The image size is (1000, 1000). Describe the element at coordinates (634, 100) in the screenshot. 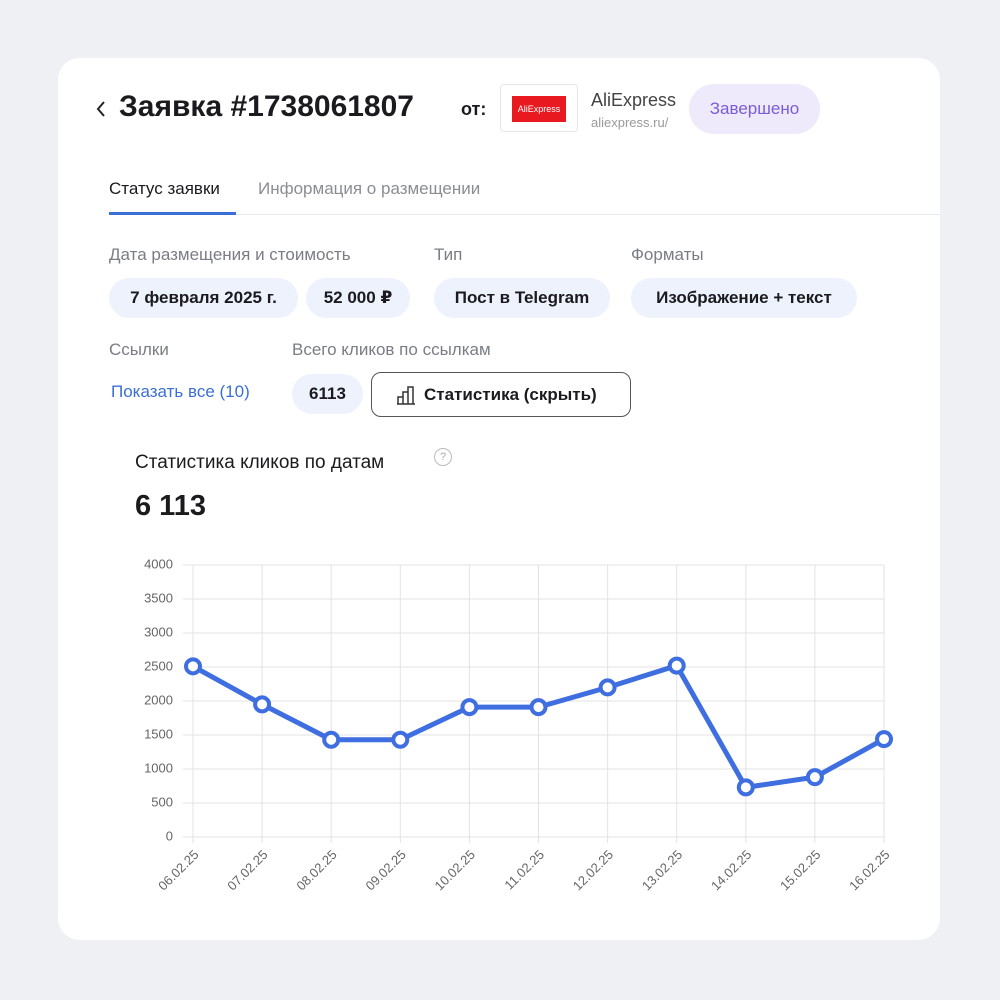

I see `advertiser-name: AliExpress` at that location.